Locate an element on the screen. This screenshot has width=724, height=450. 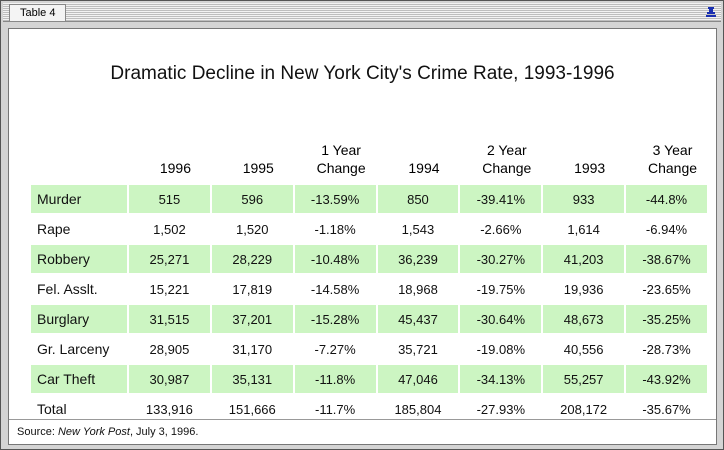
cell: 35,721 is located at coordinates (418, 349).